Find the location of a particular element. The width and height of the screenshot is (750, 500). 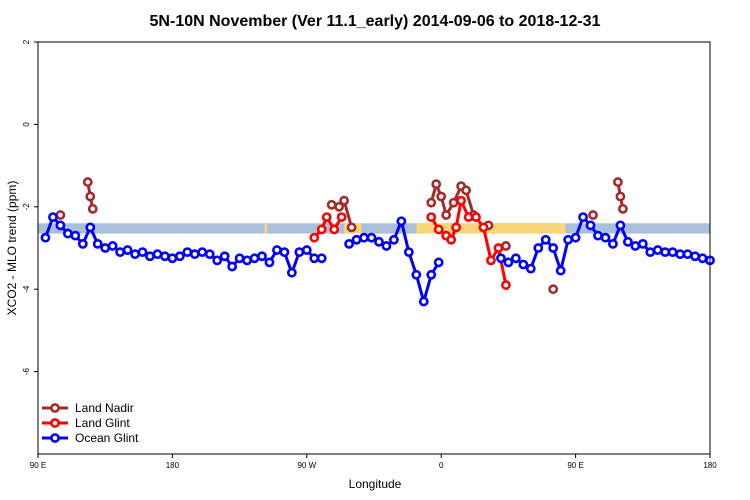

reference-band-layer is located at coordinates (374, 228).